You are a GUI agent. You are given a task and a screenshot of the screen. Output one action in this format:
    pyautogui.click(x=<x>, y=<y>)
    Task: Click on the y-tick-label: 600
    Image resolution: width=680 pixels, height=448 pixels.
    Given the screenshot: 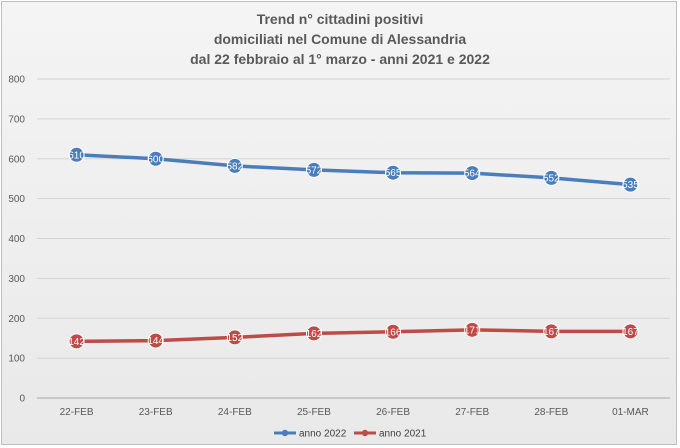 What is the action you would take?
    pyautogui.click(x=16, y=159)
    